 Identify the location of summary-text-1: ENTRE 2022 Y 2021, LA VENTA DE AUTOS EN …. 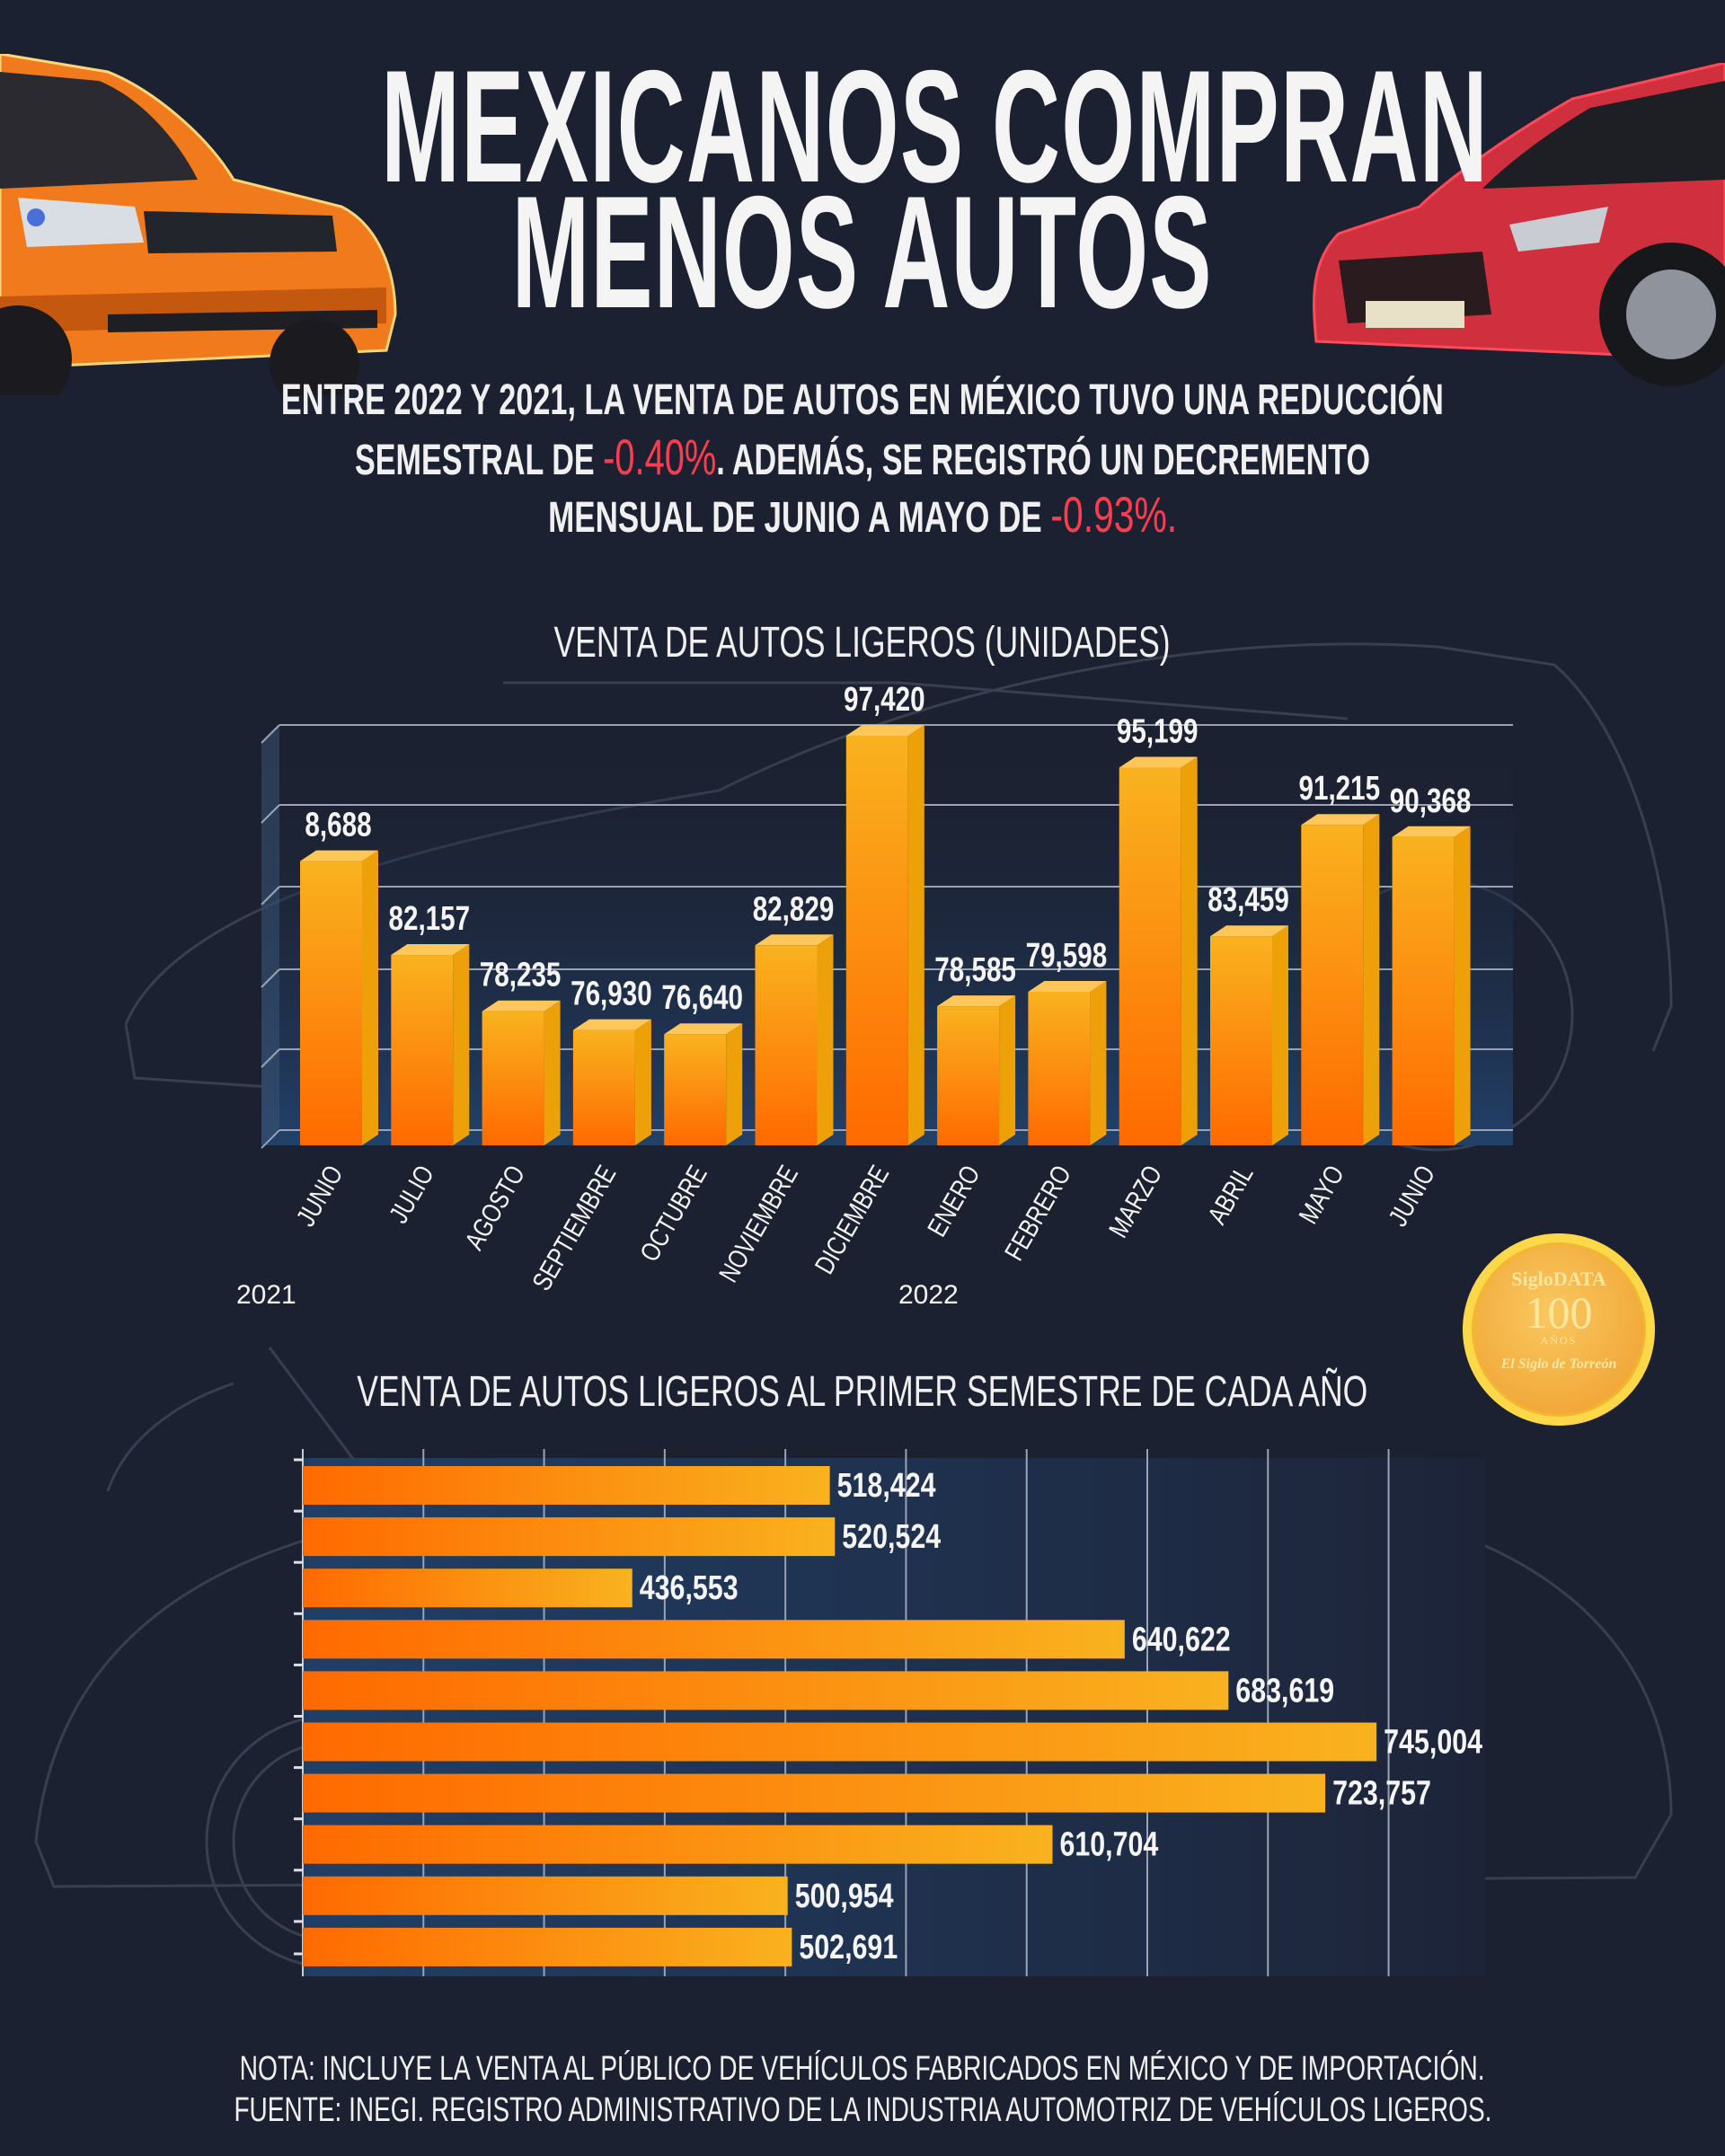
(862, 400).